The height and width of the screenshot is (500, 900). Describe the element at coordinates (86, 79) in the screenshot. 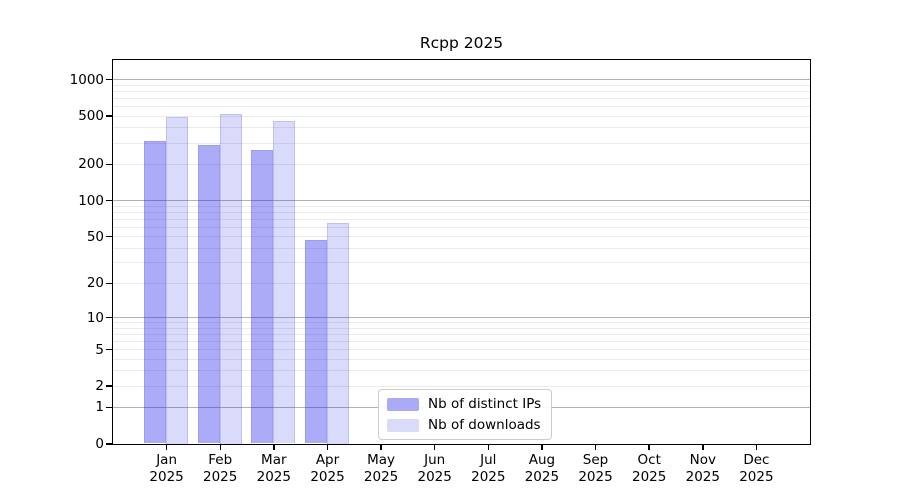

I see `y-tick-label: 1000` at that location.